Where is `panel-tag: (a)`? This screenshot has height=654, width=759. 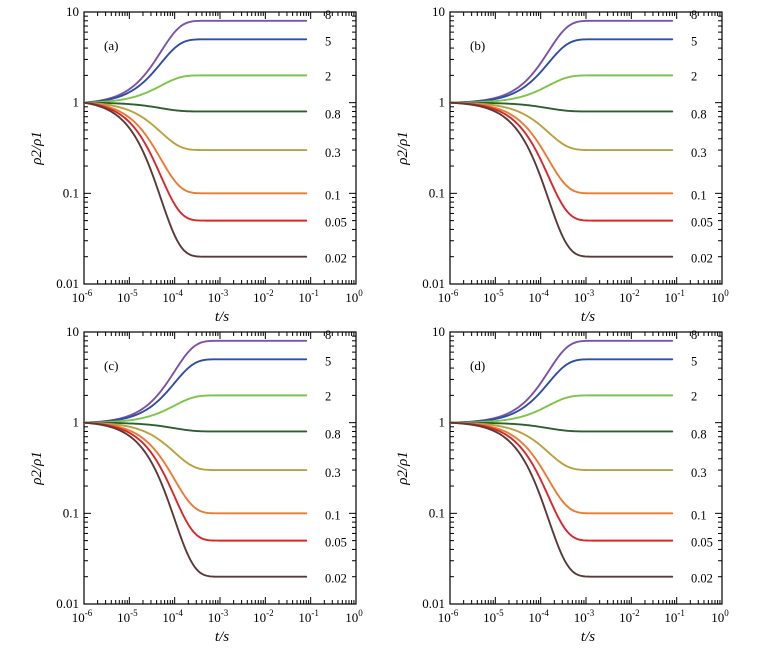 panel-tag: (a) is located at coordinates (111, 45).